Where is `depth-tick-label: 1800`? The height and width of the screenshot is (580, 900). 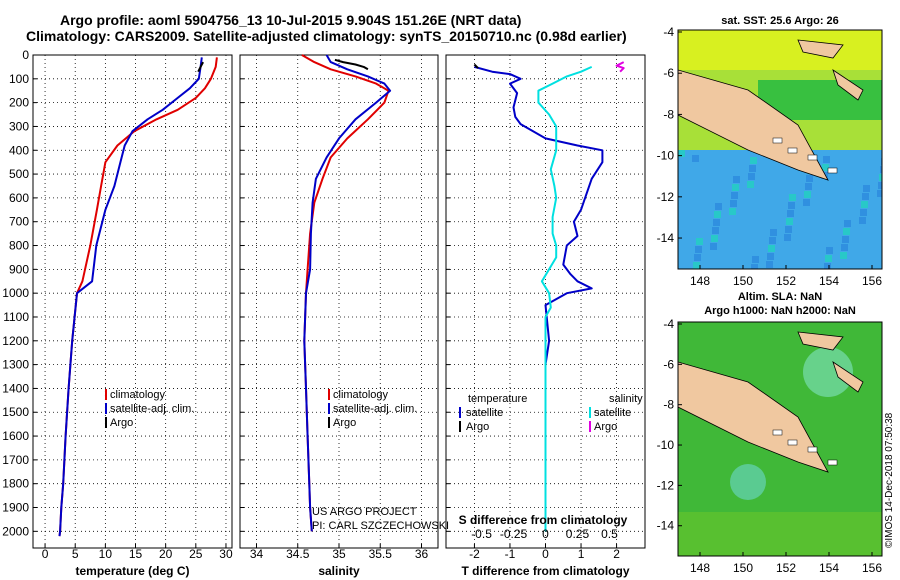
depth-tick-label: 1800 is located at coordinates (15, 484).